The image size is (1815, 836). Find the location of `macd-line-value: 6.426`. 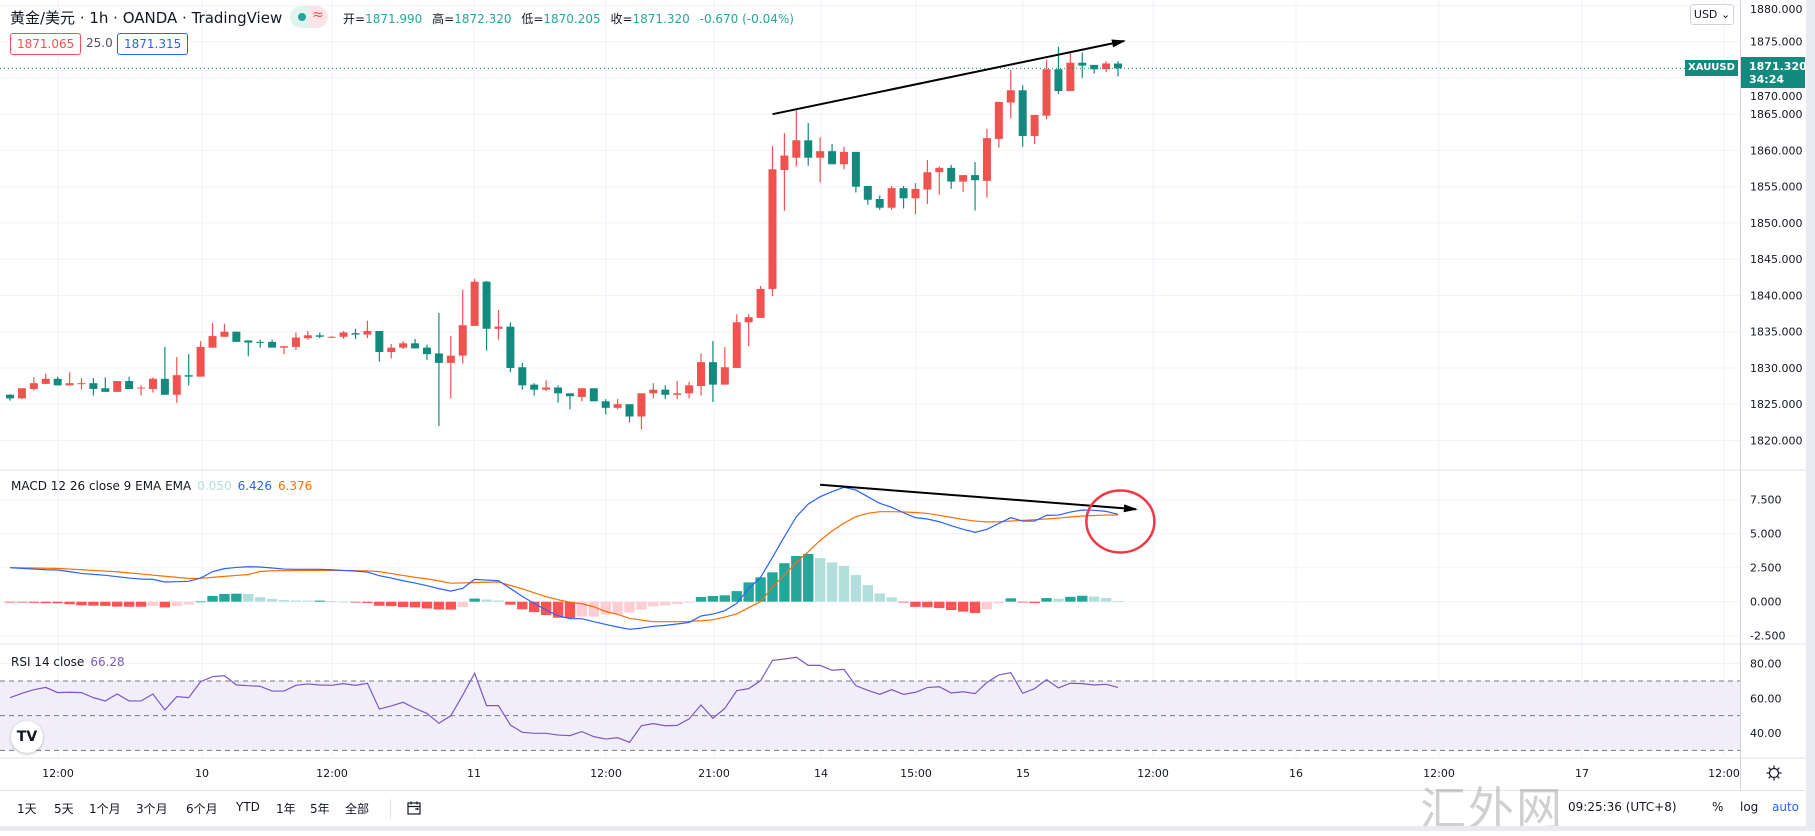

macd-line-value: 6.426 is located at coordinates (254, 486).